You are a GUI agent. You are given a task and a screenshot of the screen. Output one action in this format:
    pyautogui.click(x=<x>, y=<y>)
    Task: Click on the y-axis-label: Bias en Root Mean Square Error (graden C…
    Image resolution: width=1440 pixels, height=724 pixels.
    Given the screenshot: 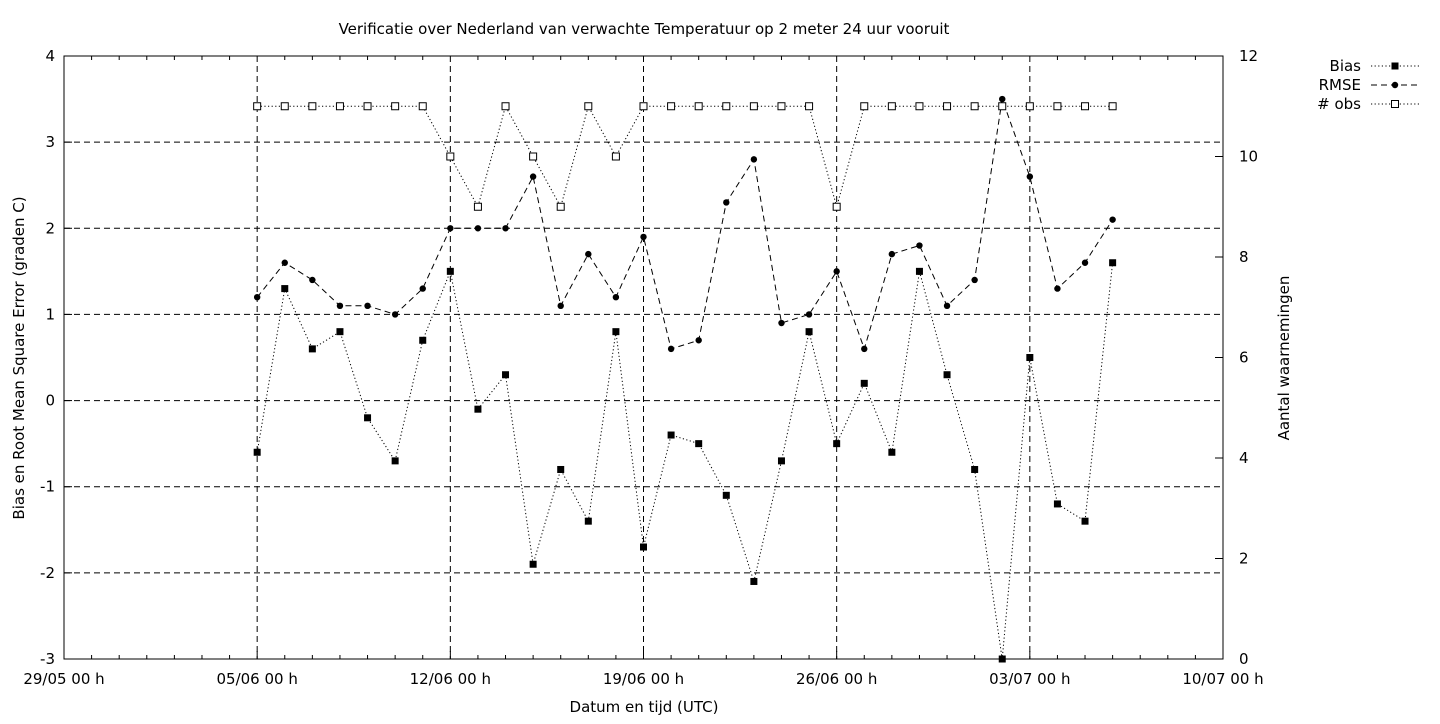 What is the action you would take?
    pyautogui.click(x=19, y=357)
    